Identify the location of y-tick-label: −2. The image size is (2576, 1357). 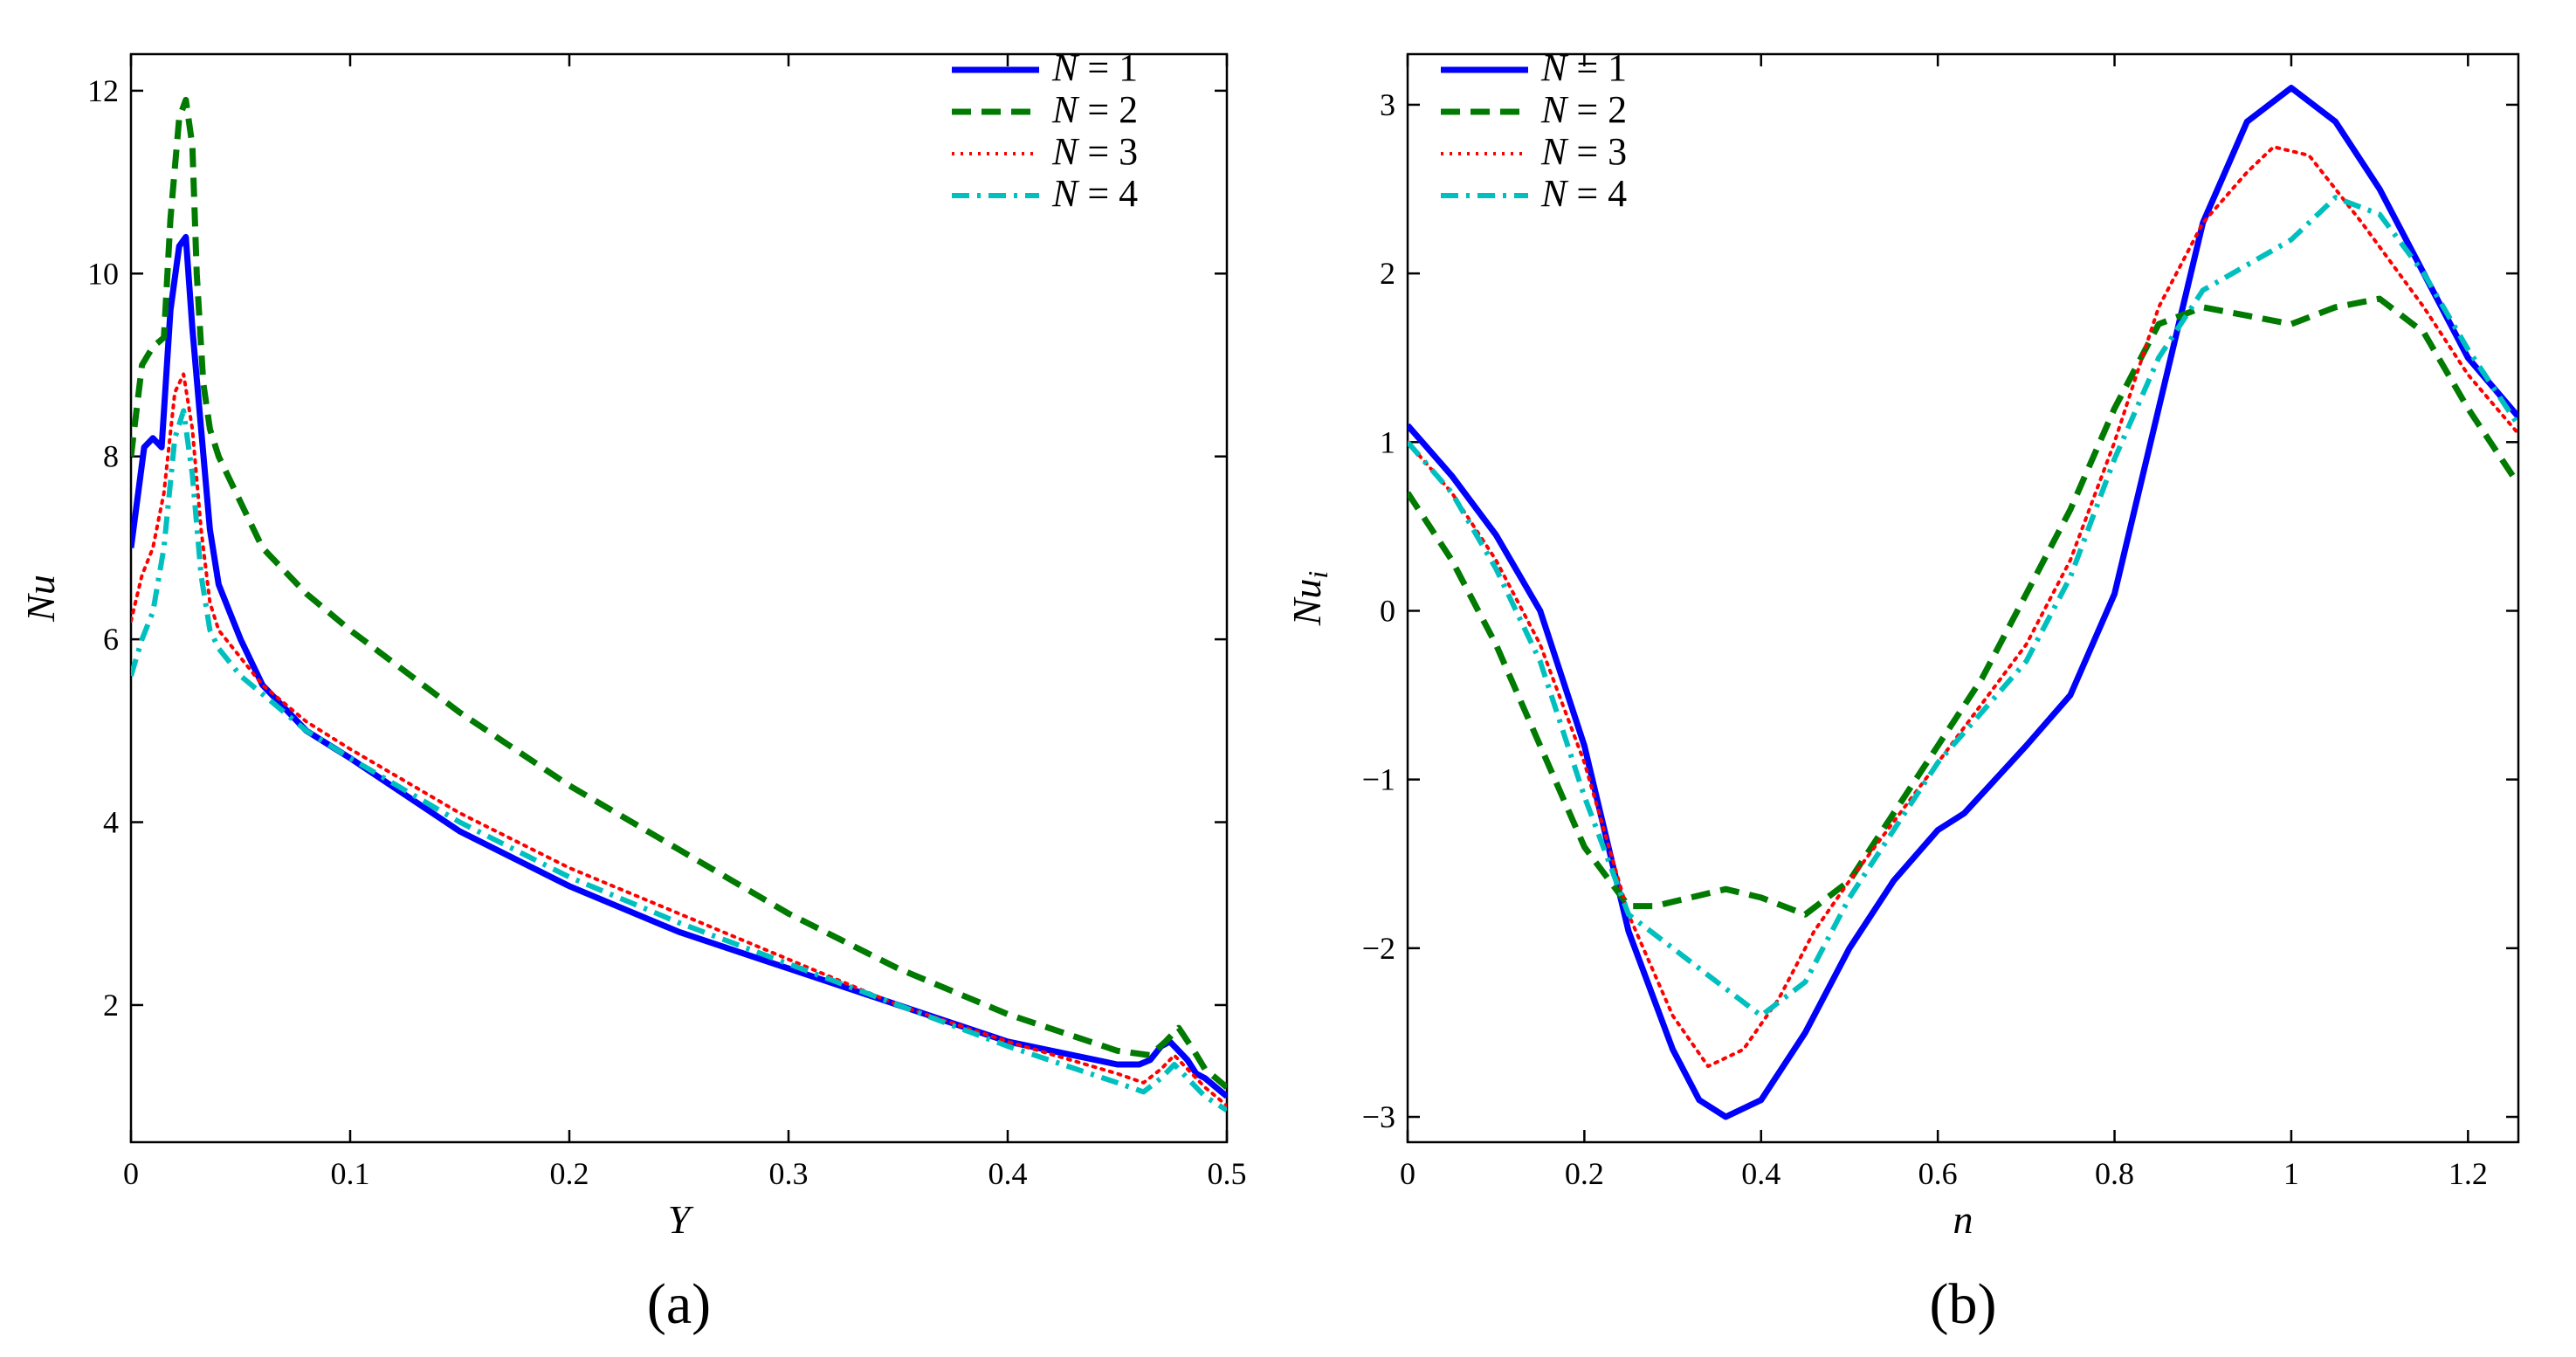
(1378, 948).